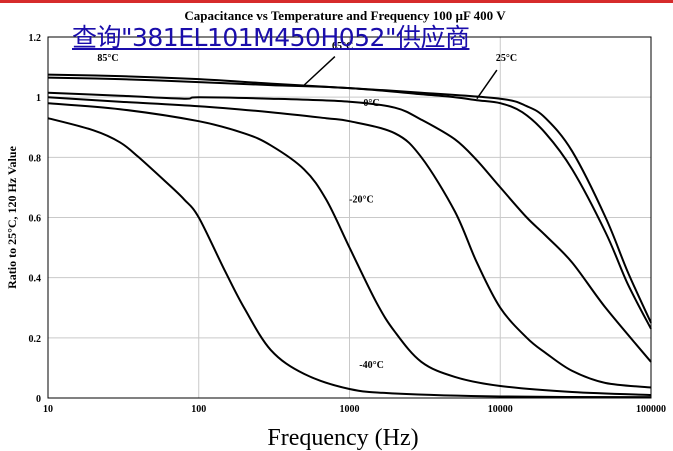  What do you see at coordinates (271, 37) in the screenshot?
I see `supplier-search-link: 查询"381EL101M450H052"供应商` at bounding box center [271, 37].